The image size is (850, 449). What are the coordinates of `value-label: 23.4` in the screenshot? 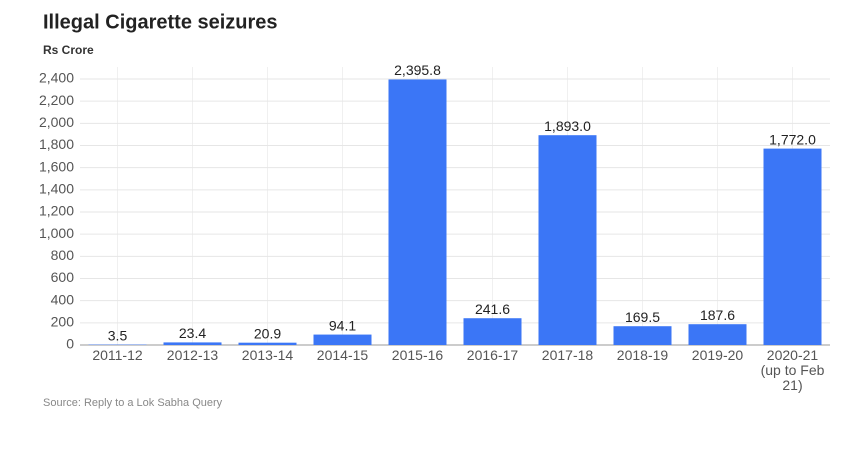 It's located at (192, 333).